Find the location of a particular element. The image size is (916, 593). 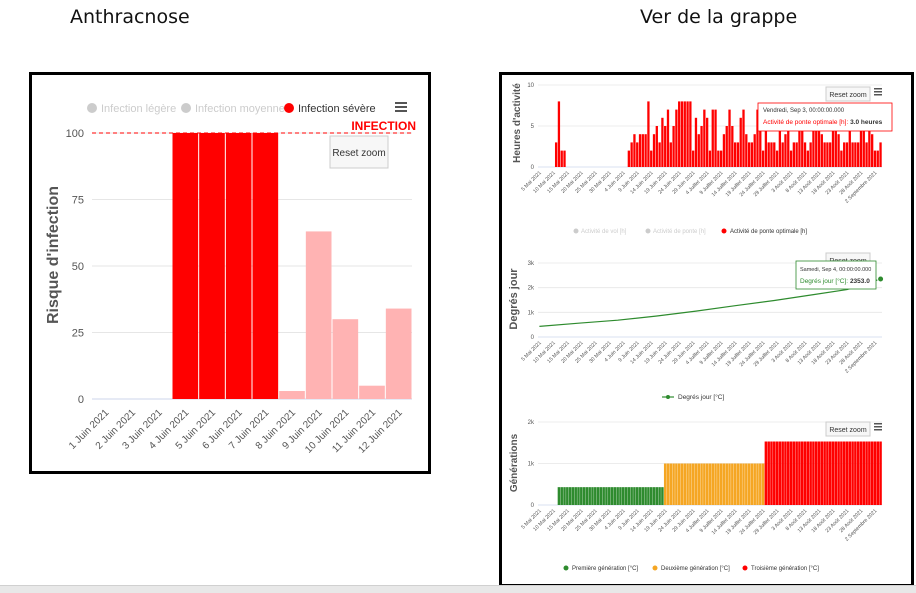

legend-item-premiere-generation: Première génération [°C] is located at coordinates (601, 569).